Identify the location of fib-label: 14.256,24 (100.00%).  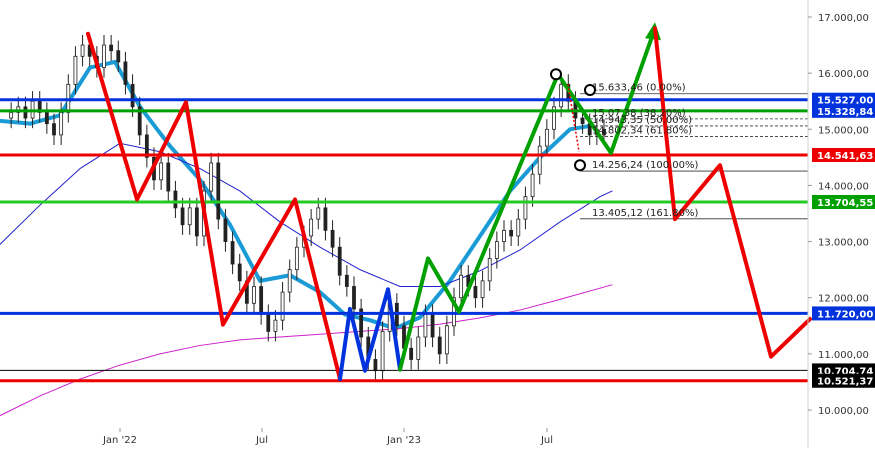
(645, 165).